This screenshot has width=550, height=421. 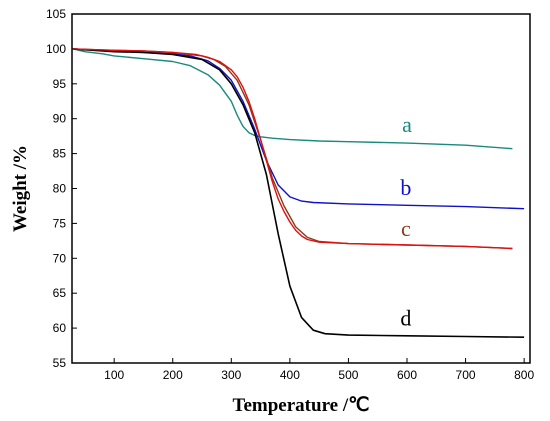 I want to click on y-tick-label: 105, so click(x=56, y=14).